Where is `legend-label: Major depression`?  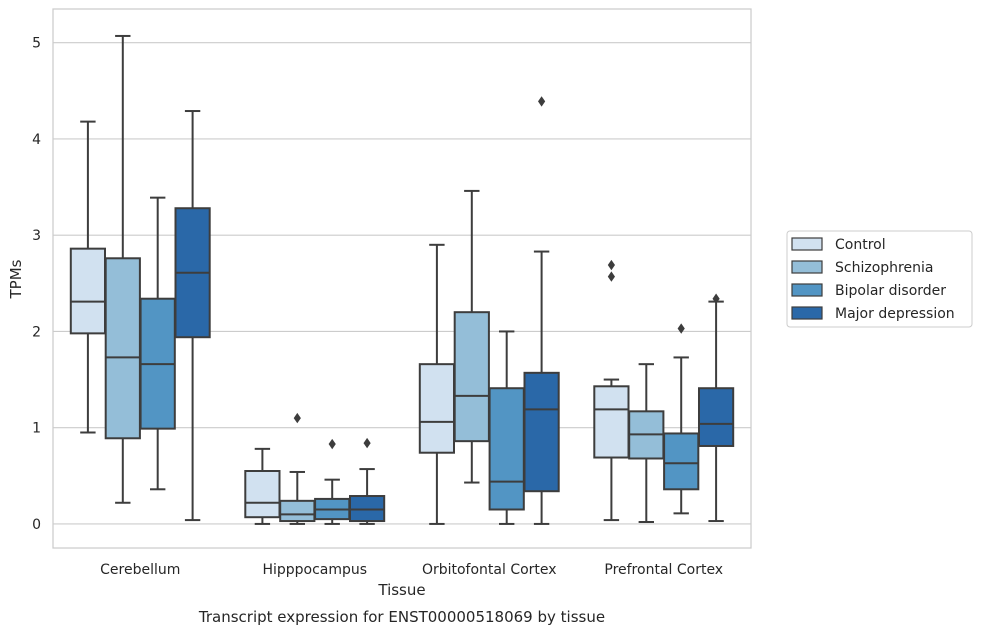 legend-label: Major depression is located at coordinates (895, 314).